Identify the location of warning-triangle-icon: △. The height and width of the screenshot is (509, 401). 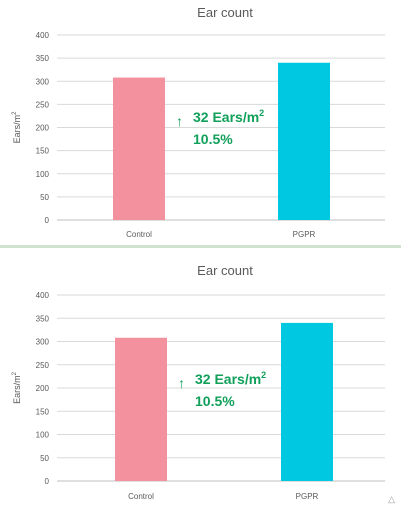
(391, 499).